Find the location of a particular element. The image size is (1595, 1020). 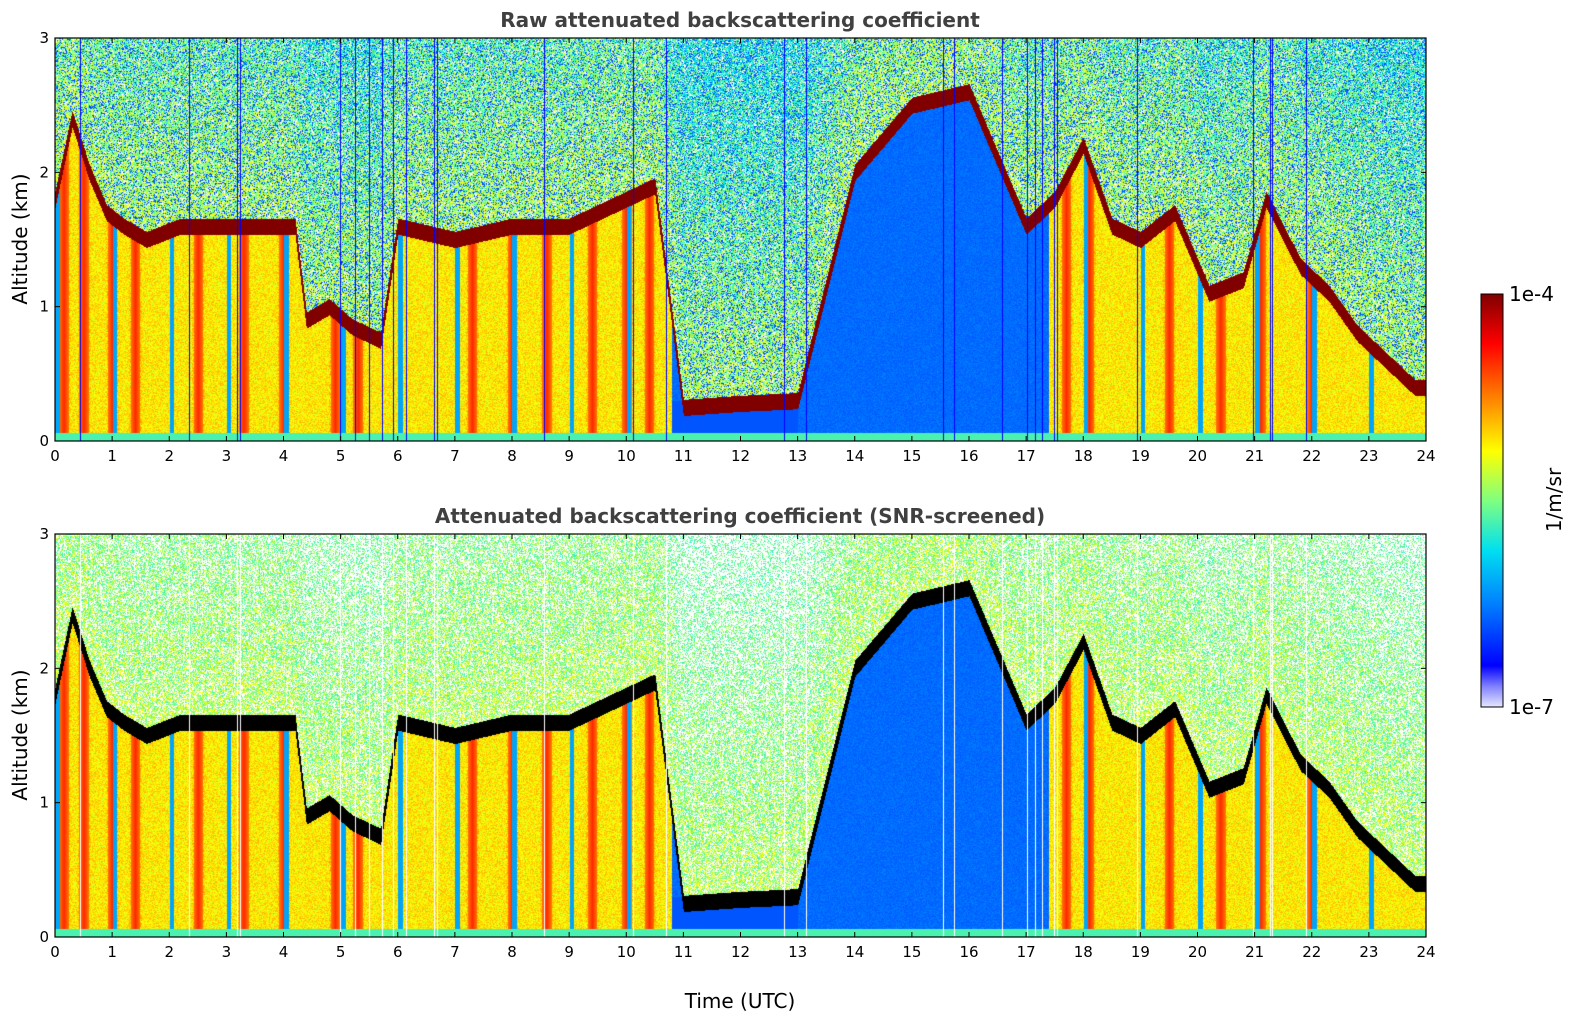

colorbar-gradient is located at coordinates (1492, 500).